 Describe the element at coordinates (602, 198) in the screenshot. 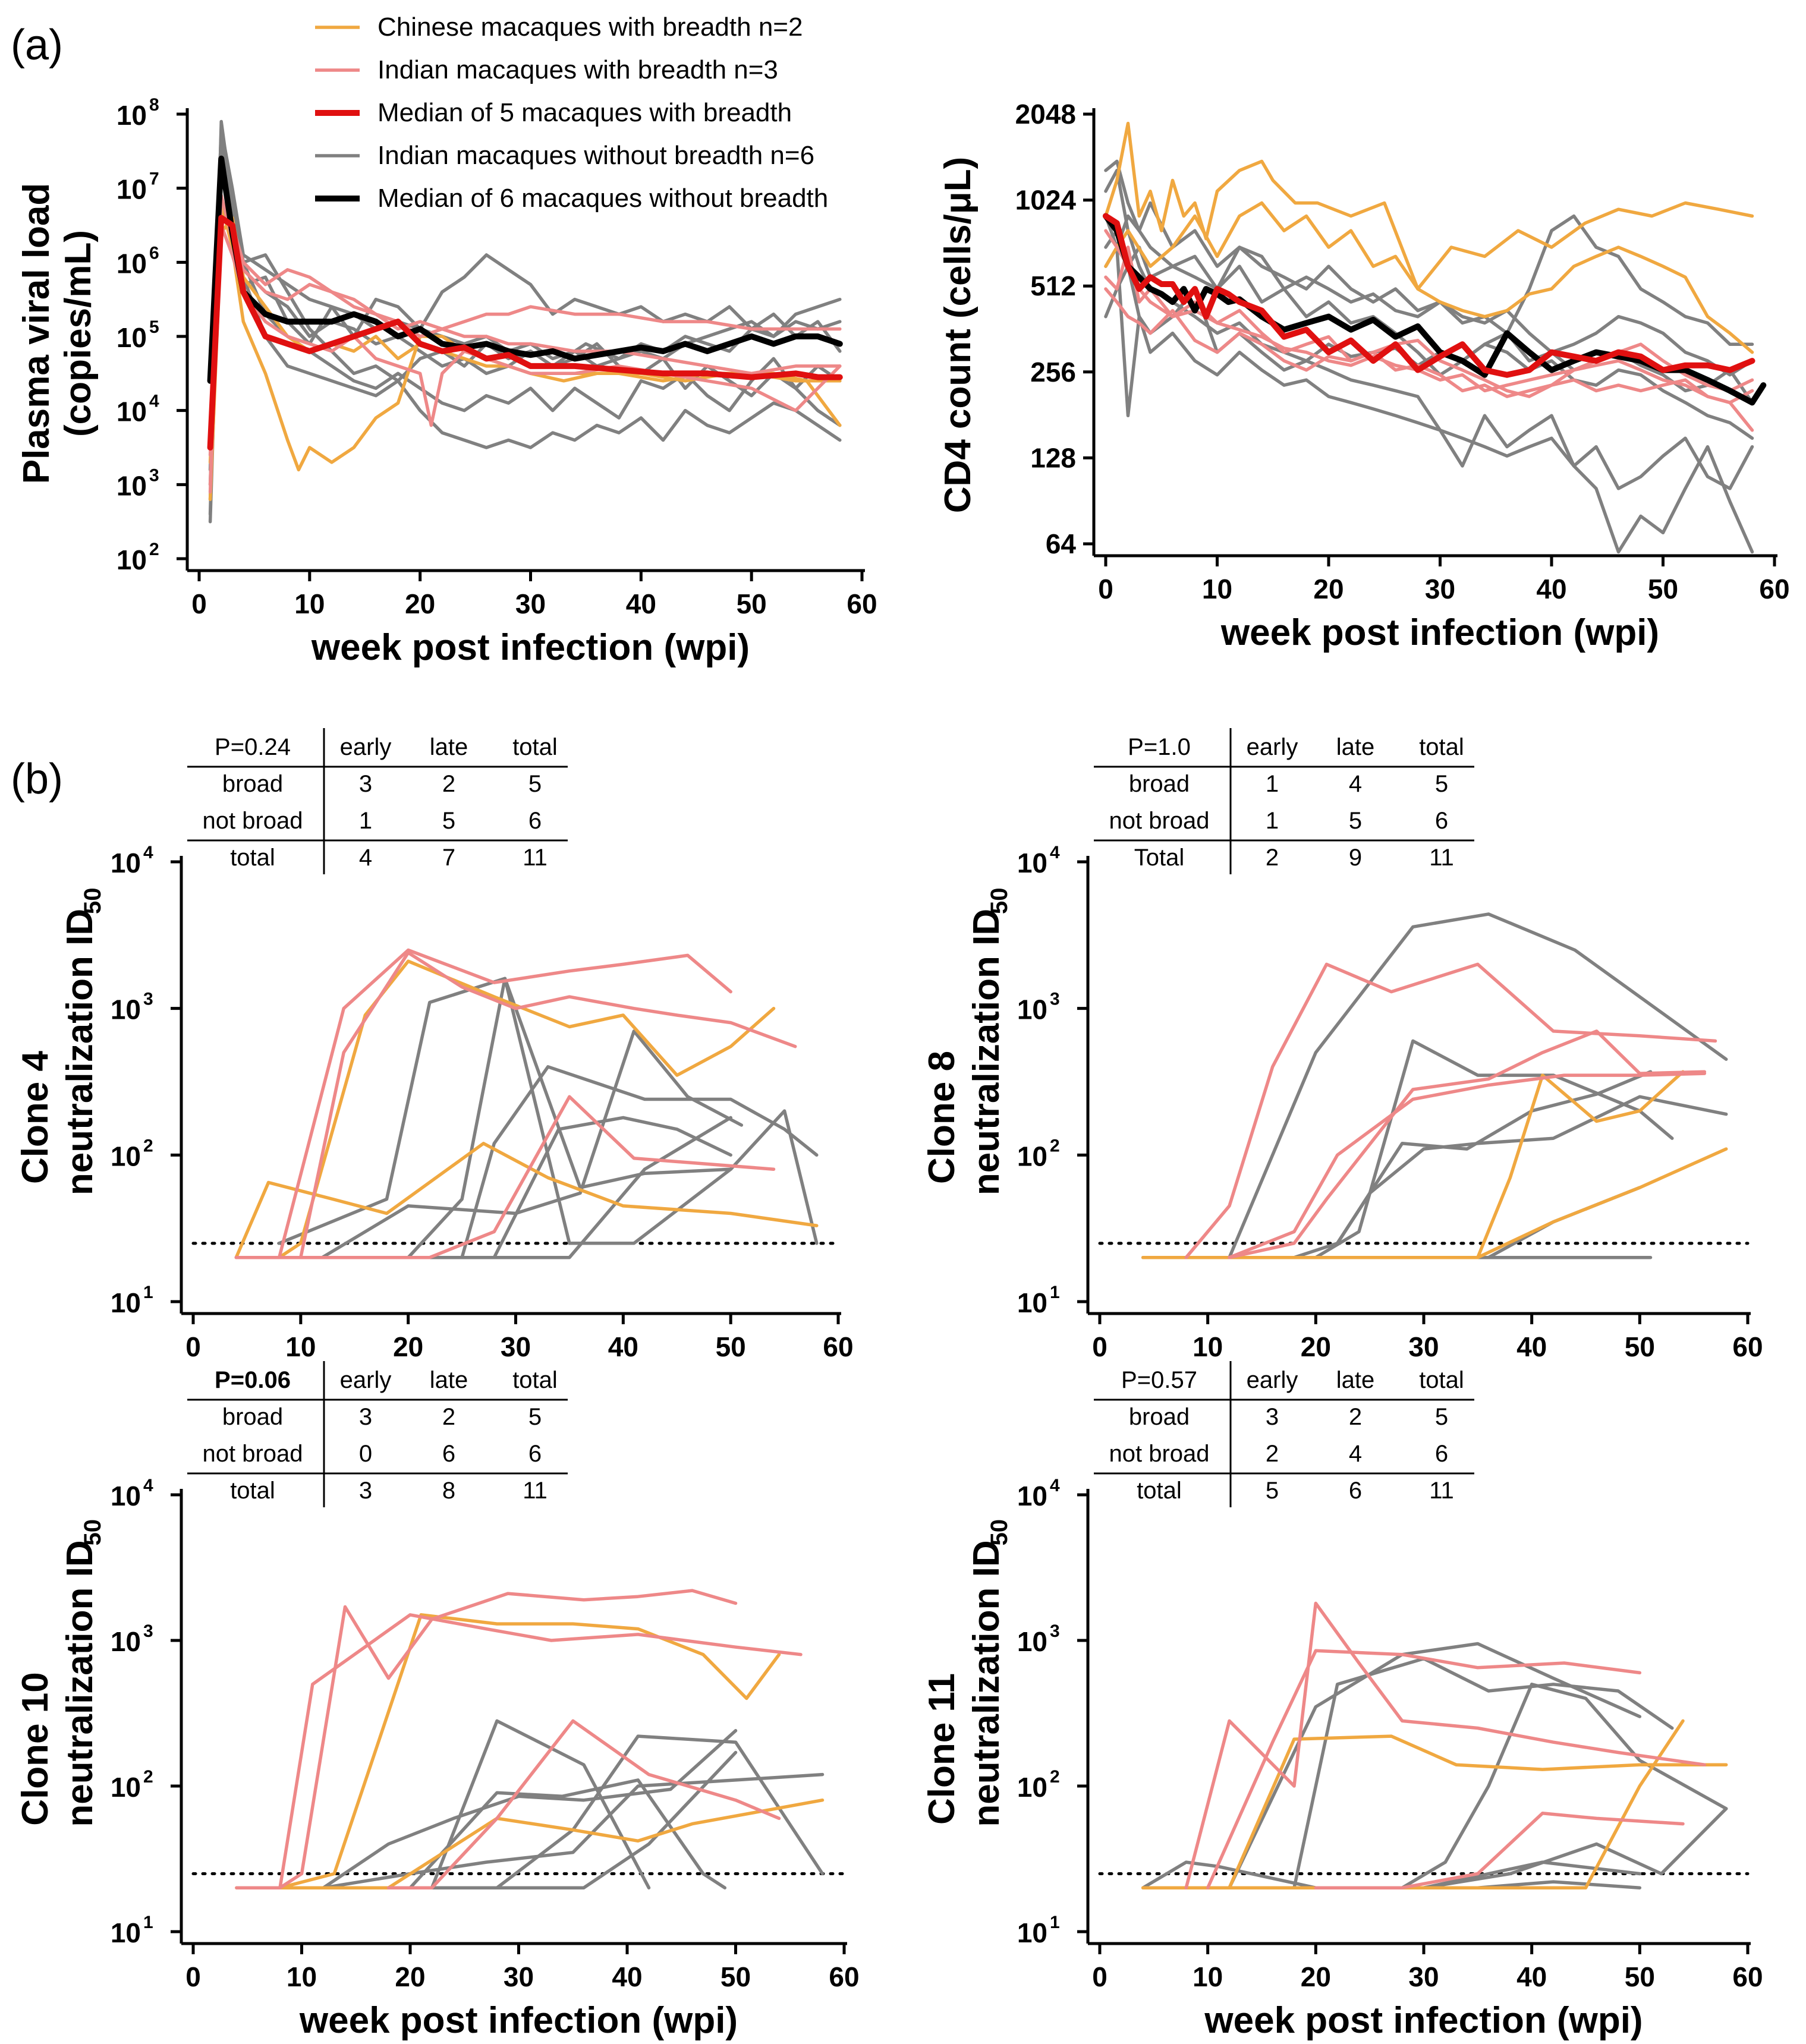

I see `legend-entry: Median of 6 macaques without breadth` at that location.